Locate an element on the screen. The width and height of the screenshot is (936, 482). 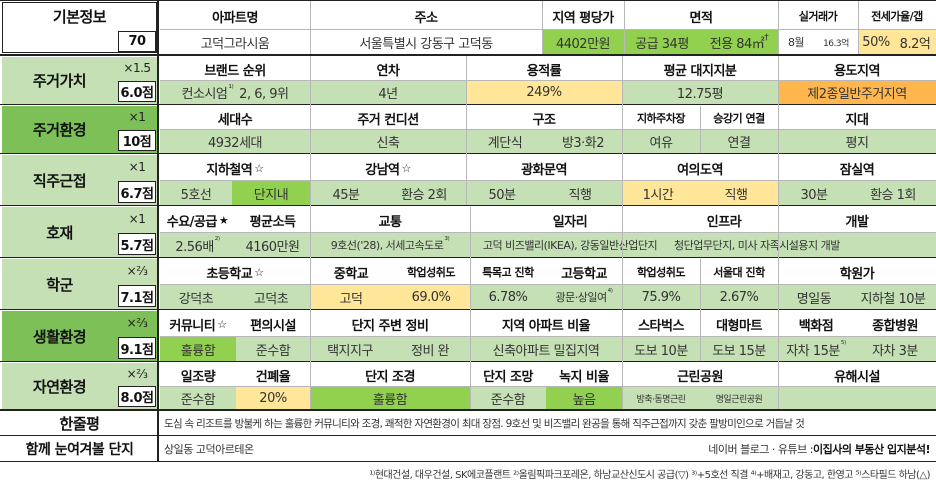
sc-academy-dist: 지하철 10분 is located at coordinates (893, 297).